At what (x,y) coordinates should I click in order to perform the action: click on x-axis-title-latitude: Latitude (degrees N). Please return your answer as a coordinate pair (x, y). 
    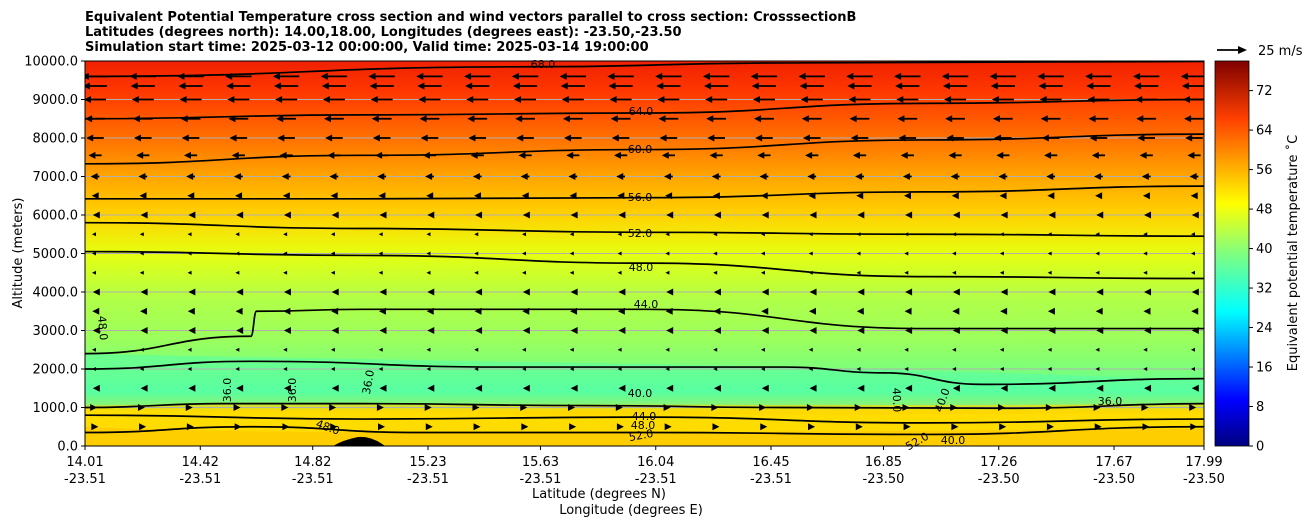
    Looking at the image, I should click on (599, 494).